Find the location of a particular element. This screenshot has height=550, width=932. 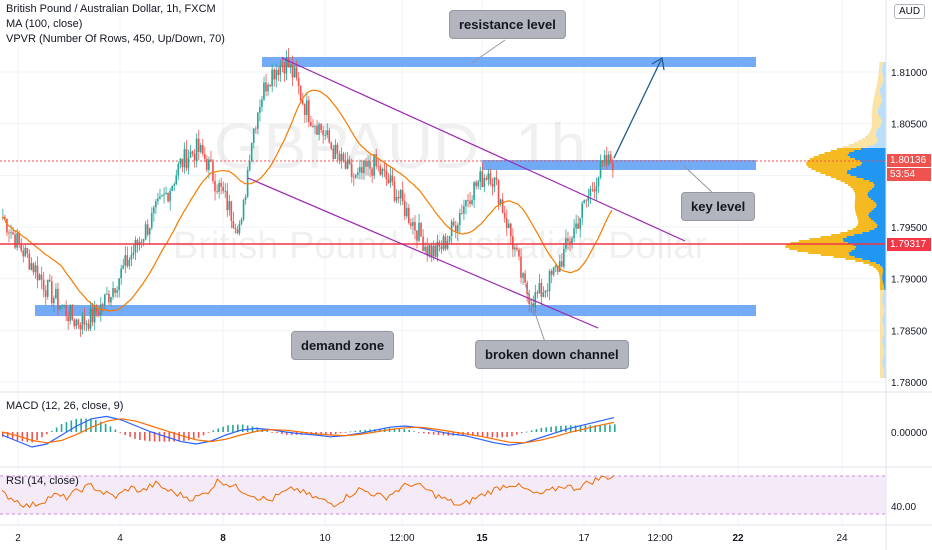

time-tick-label: 10 is located at coordinates (325, 538).